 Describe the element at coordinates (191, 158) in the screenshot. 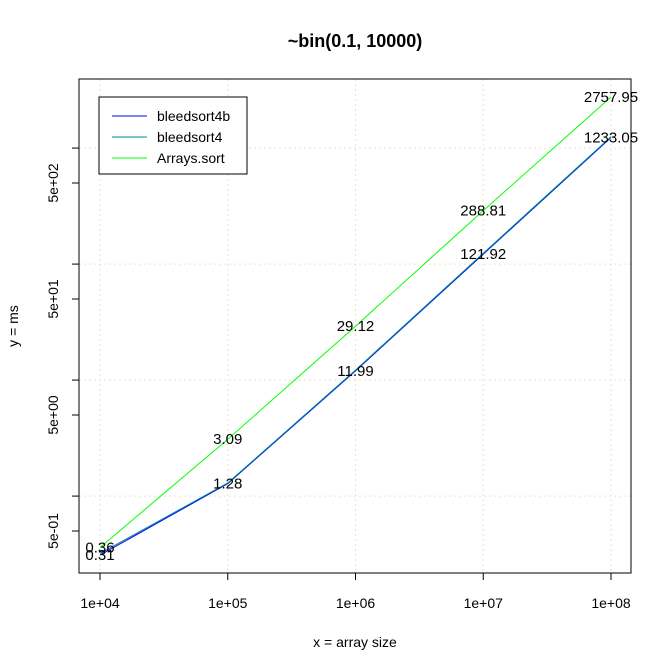

I see `legend-label: Arrays.sort` at that location.